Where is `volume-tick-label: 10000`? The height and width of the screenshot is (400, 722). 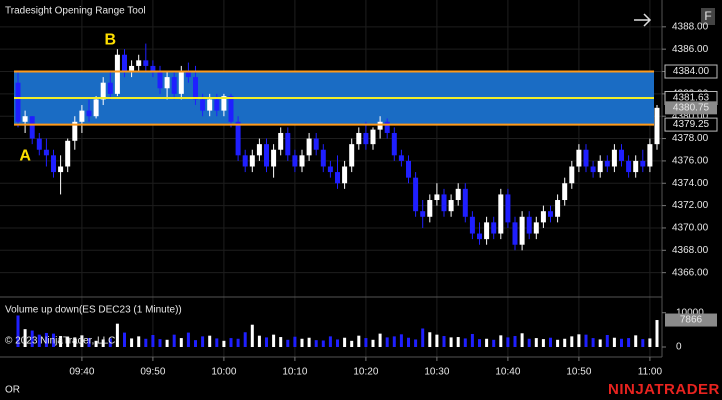
volume-tick-label: 10000 is located at coordinates (690, 312).